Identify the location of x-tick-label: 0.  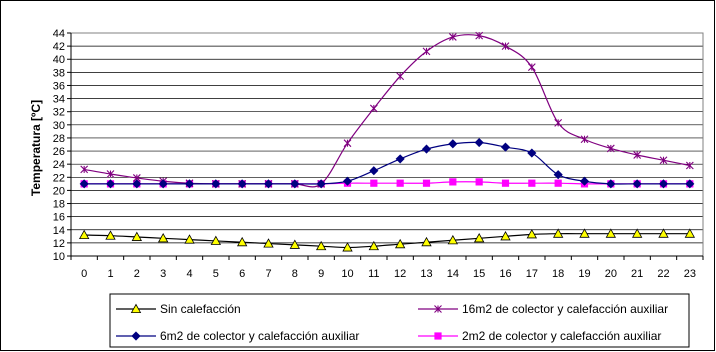
(84, 274).